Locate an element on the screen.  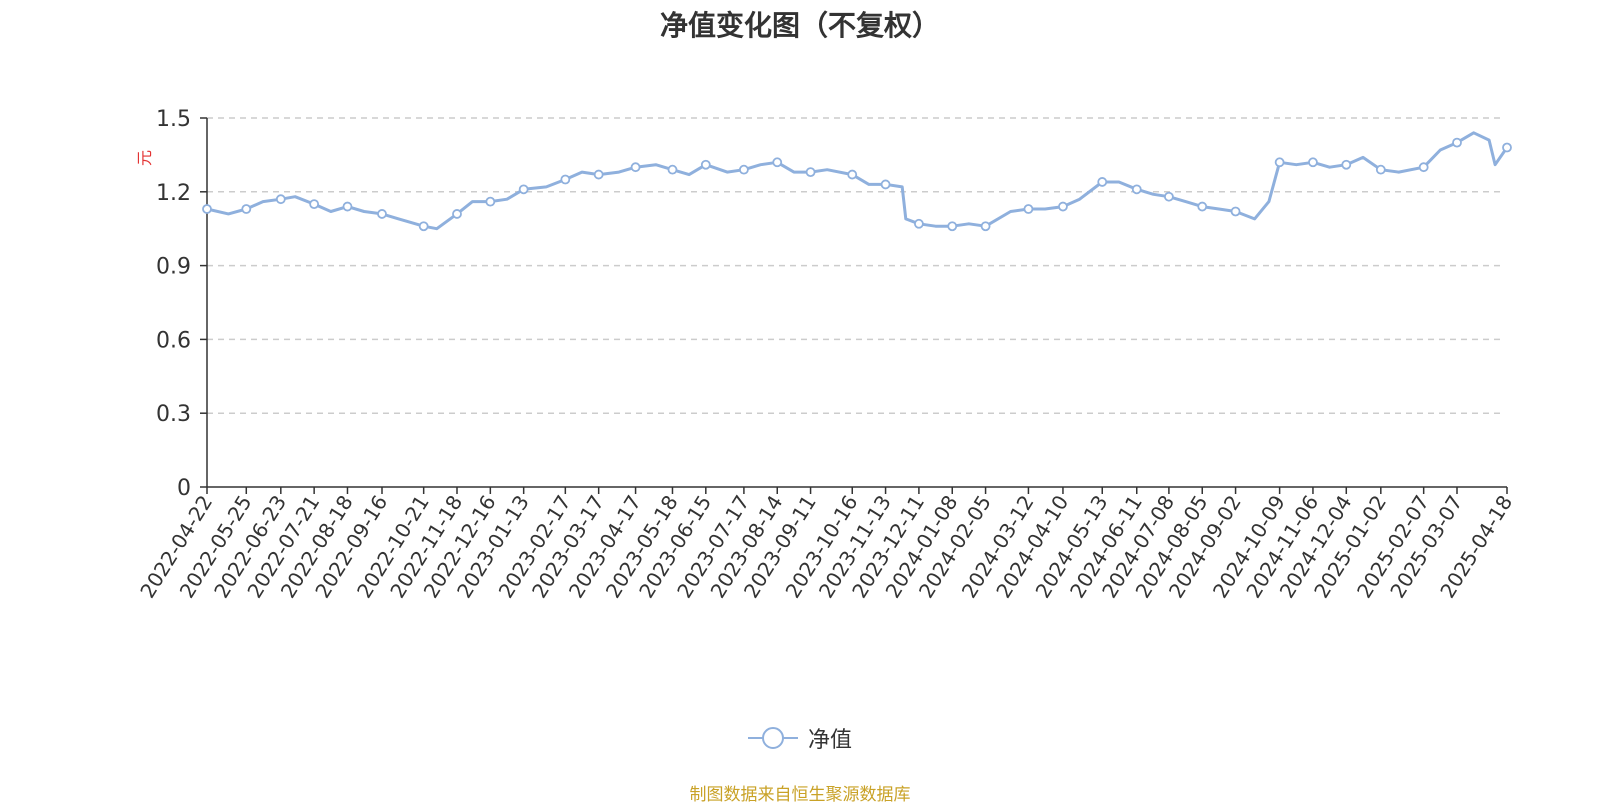
y-axis-unit-label: 元 is located at coordinates (144, 158).